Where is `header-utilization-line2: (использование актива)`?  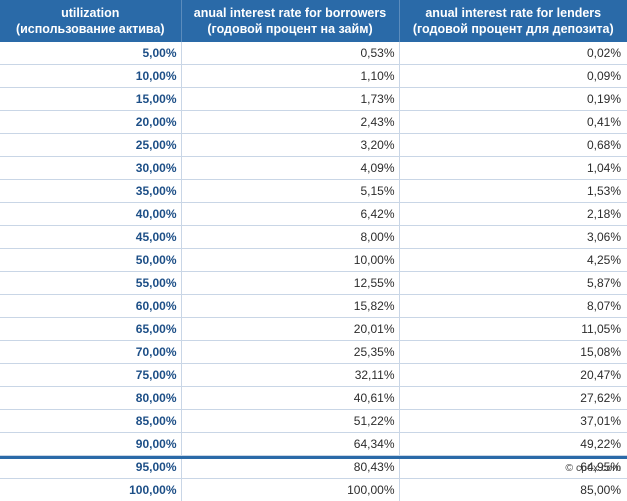
header-utilization-line2: (использование актива) is located at coordinates (90, 29).